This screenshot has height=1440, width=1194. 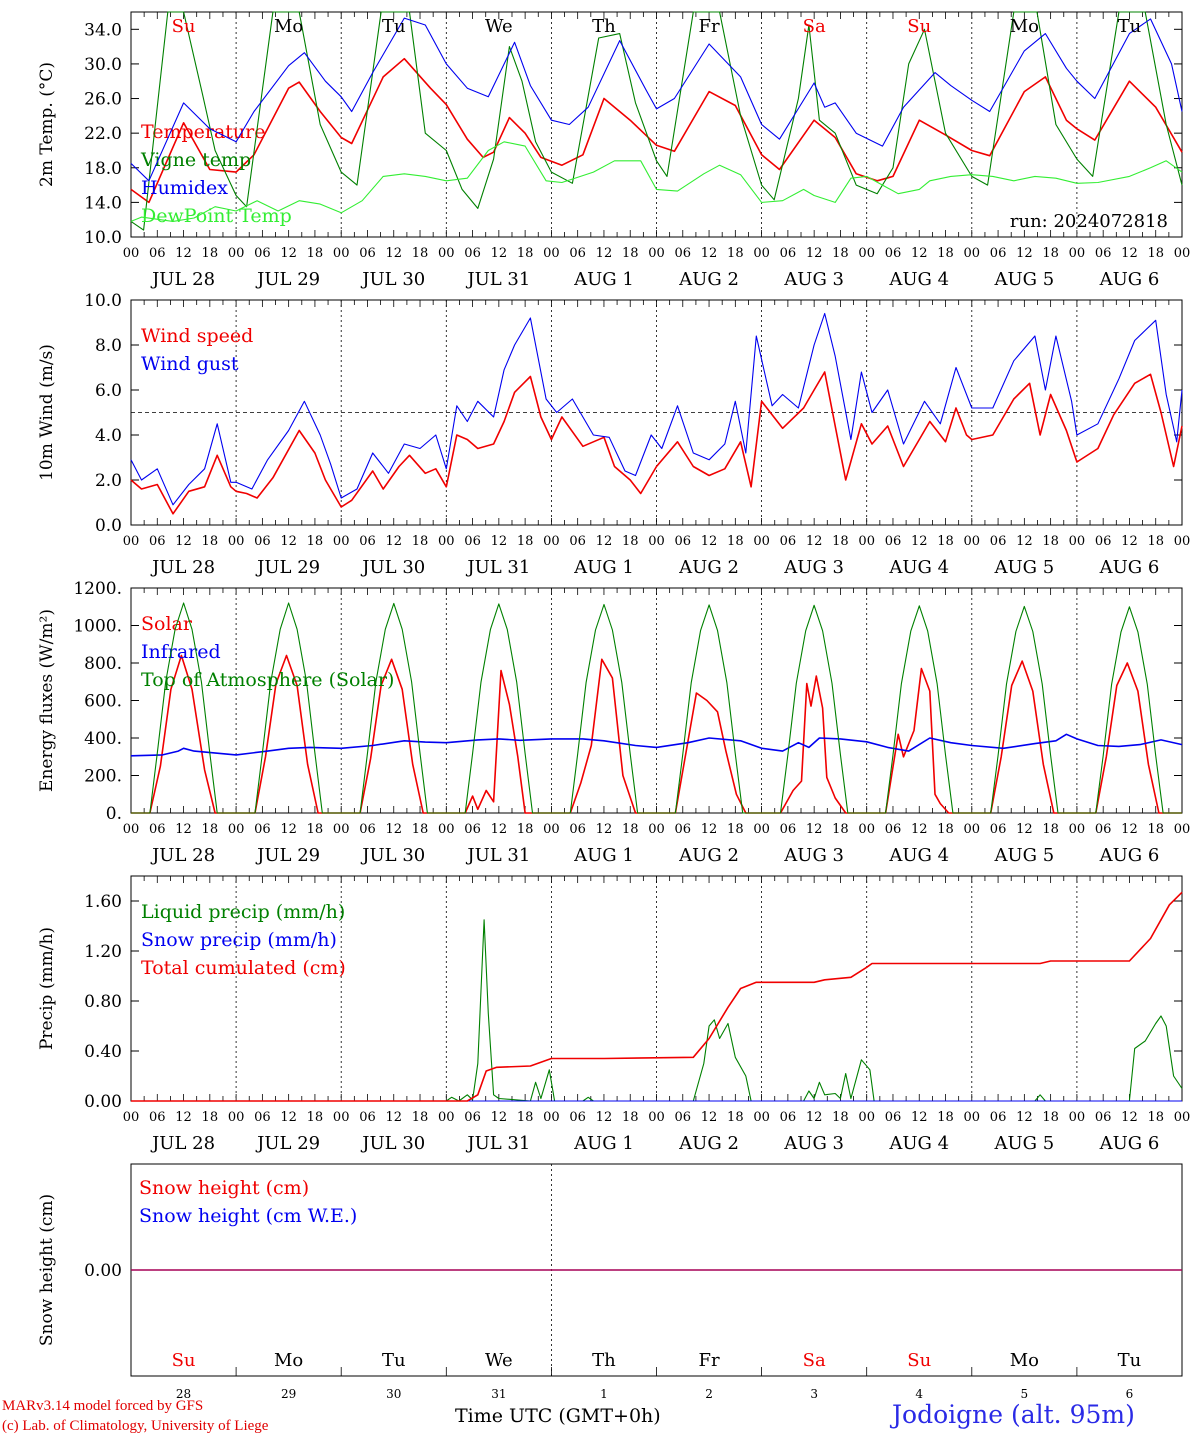 What do you see at coordinates (708, 1143) in the screenshot?
I see `precip-date-label: AUG 2` at bounding box center [708, 1143].